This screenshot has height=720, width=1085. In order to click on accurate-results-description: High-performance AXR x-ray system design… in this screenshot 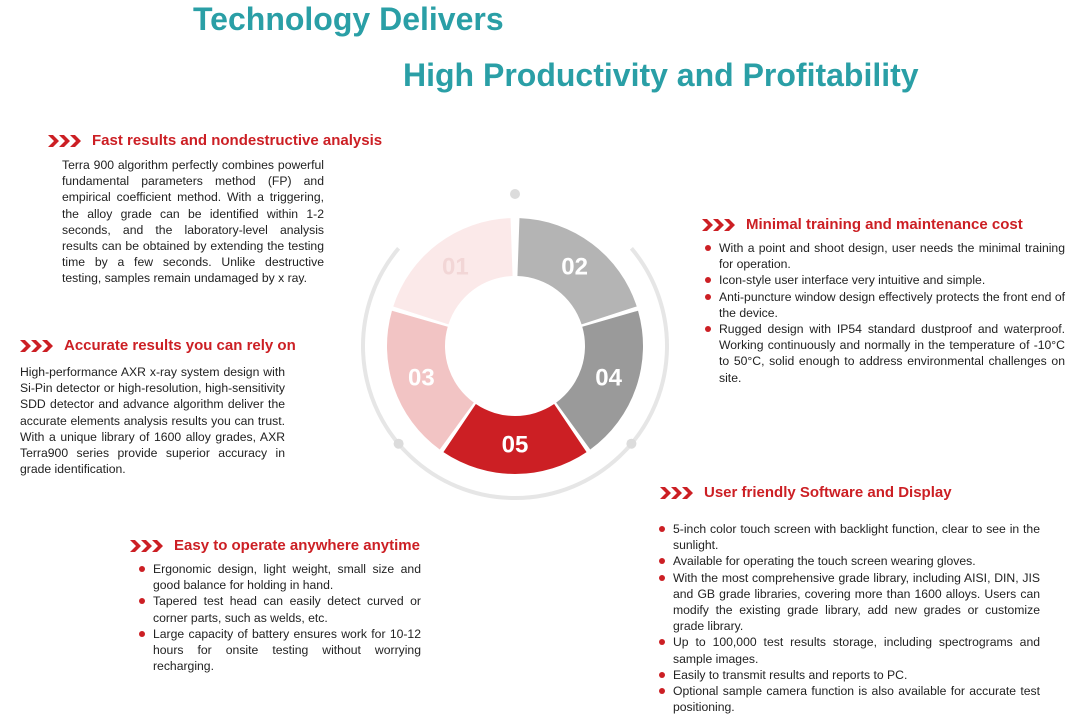, I will do `click(152, 421)`.